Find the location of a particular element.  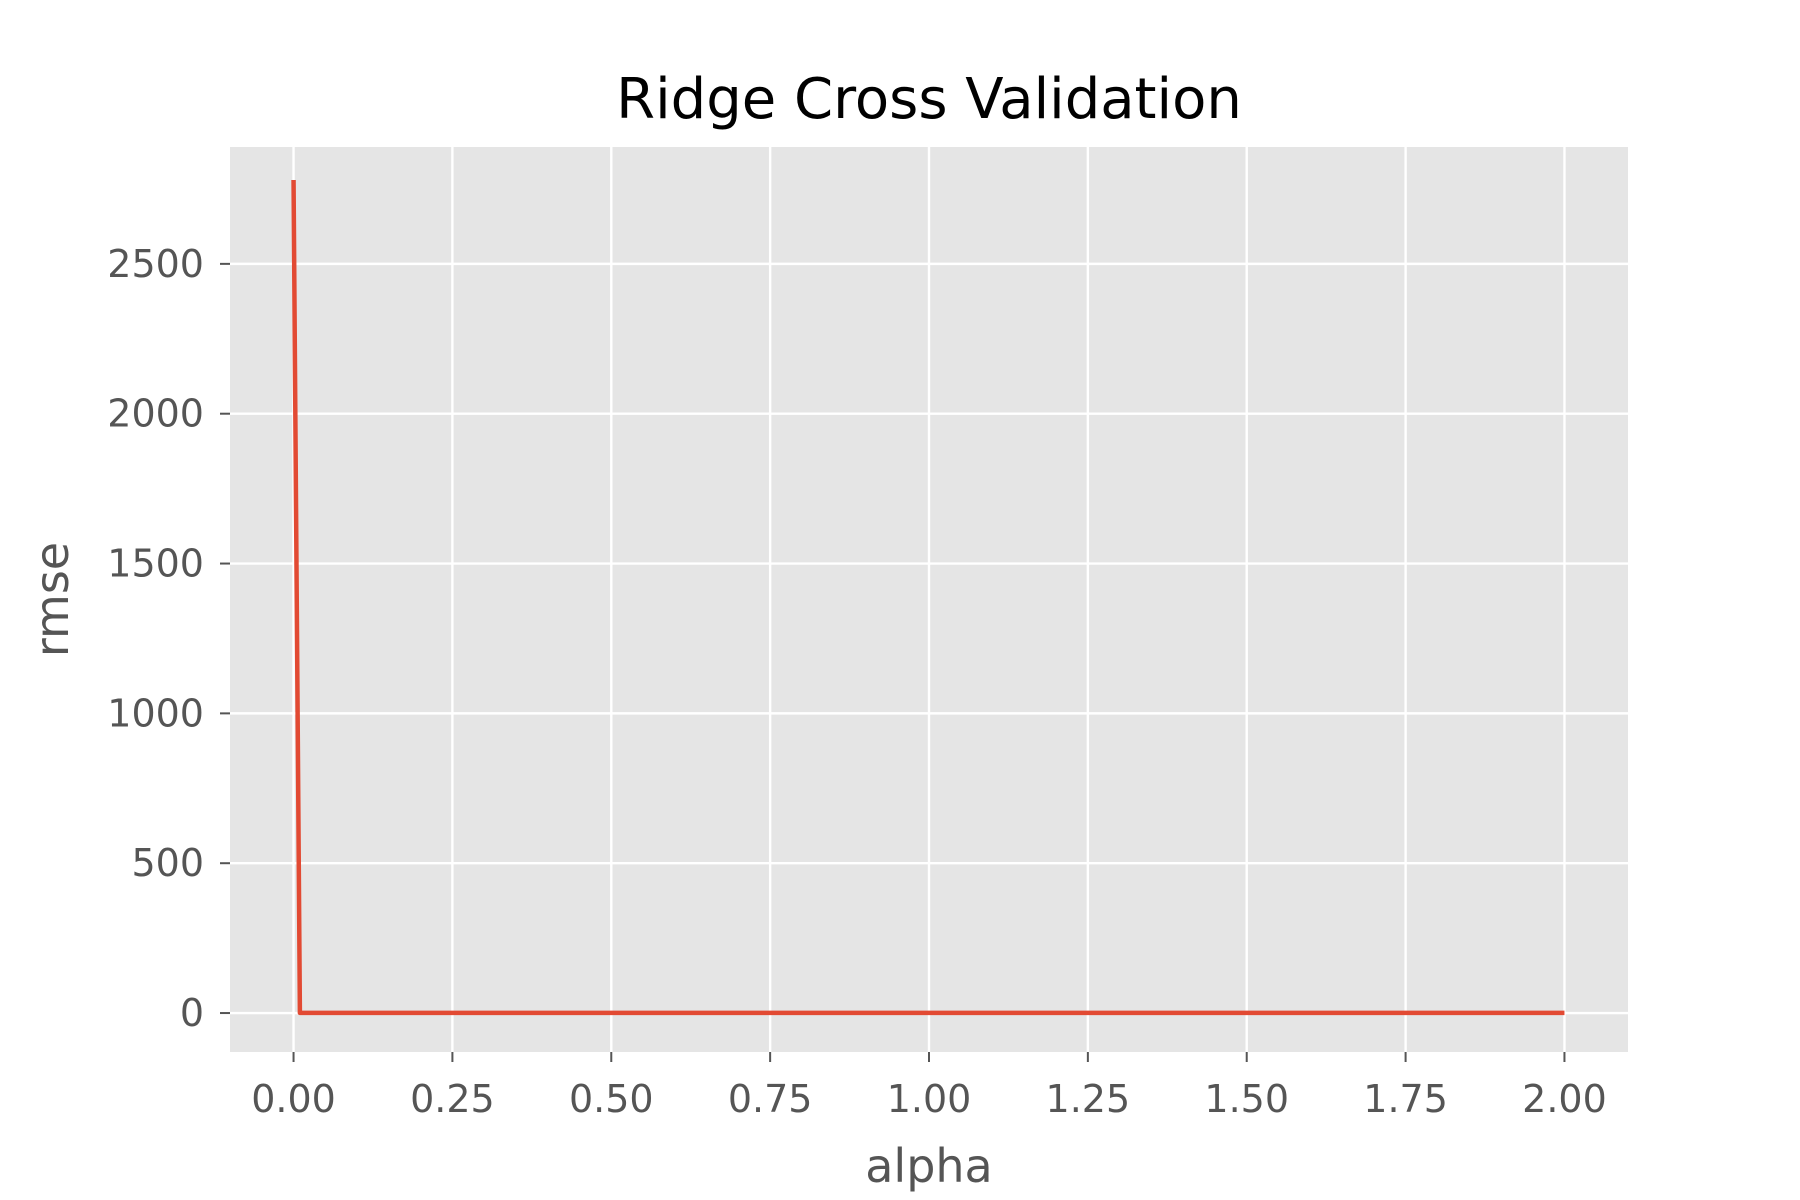

y-tick-label: 2500 is located at coordinates (155, 264).